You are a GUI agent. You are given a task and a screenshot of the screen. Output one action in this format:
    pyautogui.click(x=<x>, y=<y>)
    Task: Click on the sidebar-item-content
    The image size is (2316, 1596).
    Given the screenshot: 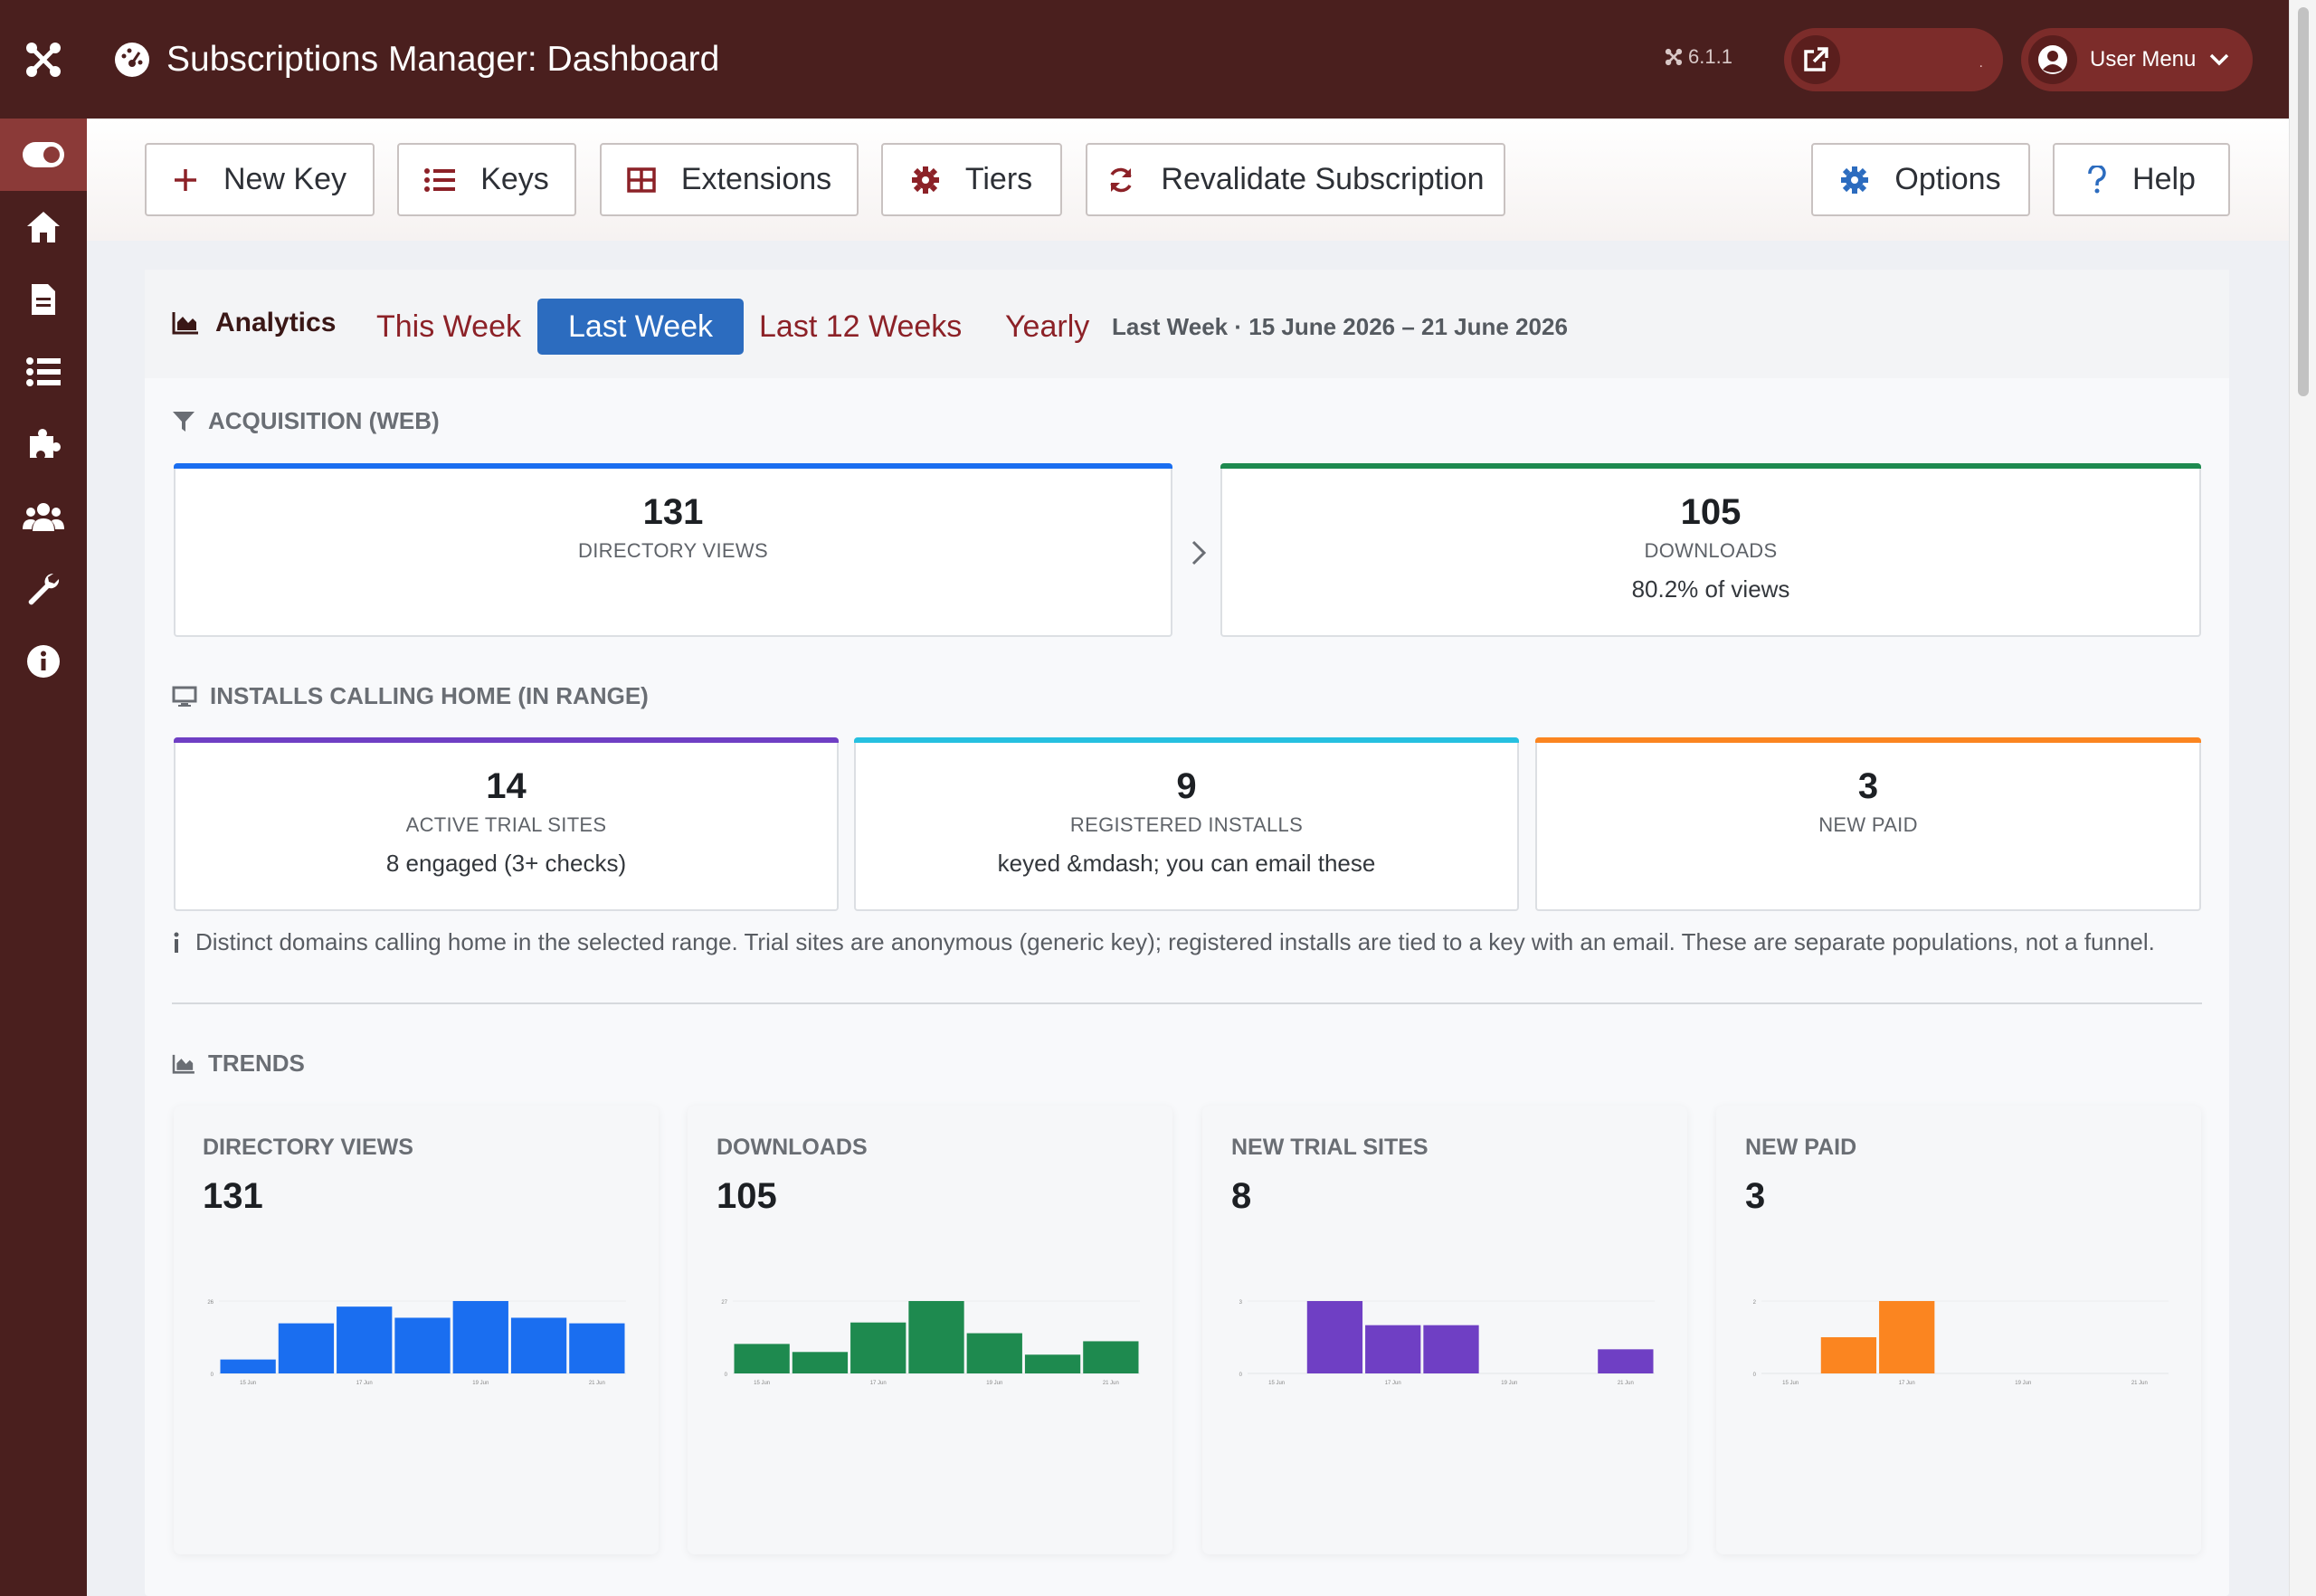 What is the action you would take?
    pyautogui.click(x=43, y=299)
    